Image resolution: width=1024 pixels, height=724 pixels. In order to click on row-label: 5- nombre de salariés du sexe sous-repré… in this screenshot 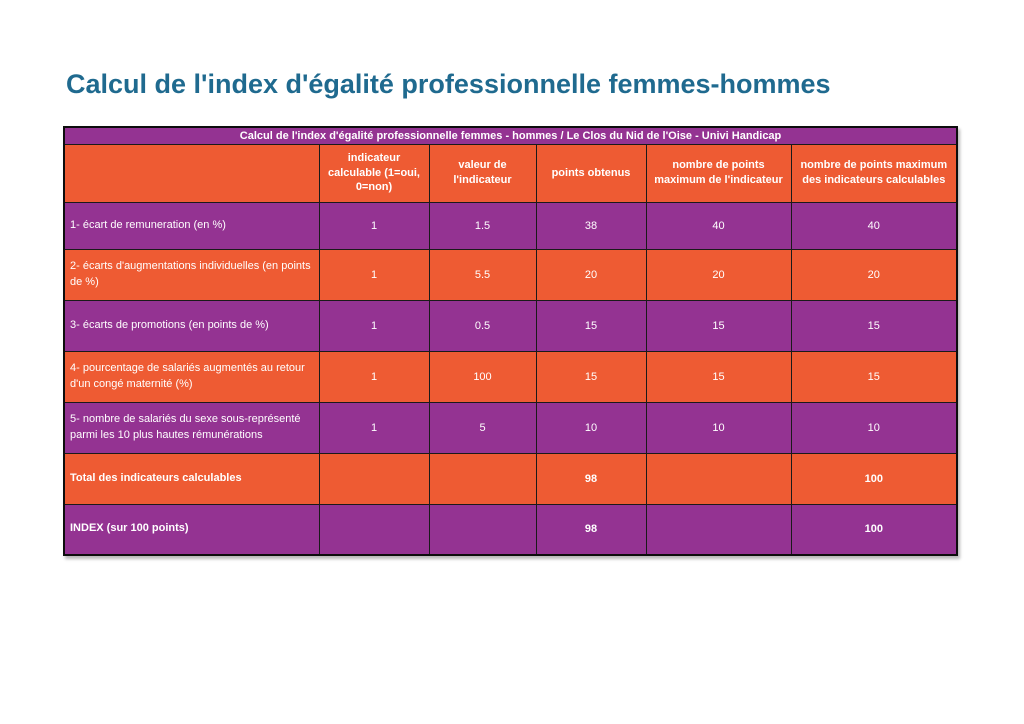, I will do `click(191, 427)`.